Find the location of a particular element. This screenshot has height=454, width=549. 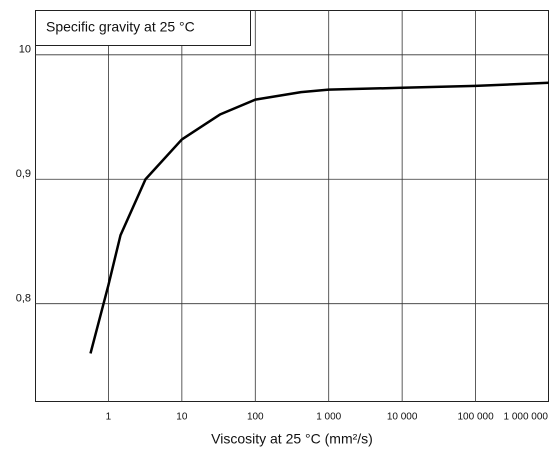

x-axis-label: Viscosity at 25 °C (mm²/s) is located at coordinates (292, 439).